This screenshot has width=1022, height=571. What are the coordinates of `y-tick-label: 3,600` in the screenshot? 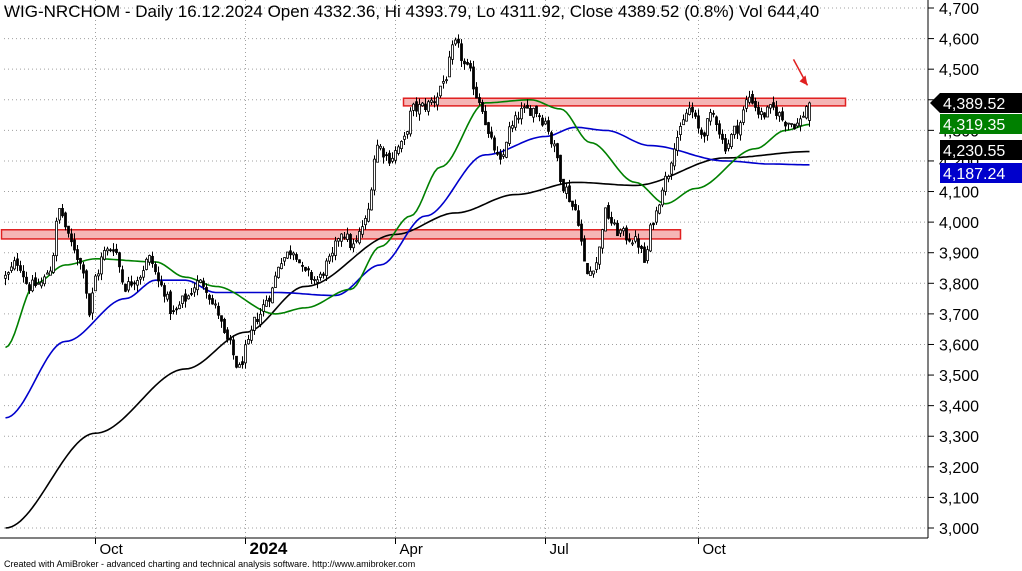 It's located at (959, 345).